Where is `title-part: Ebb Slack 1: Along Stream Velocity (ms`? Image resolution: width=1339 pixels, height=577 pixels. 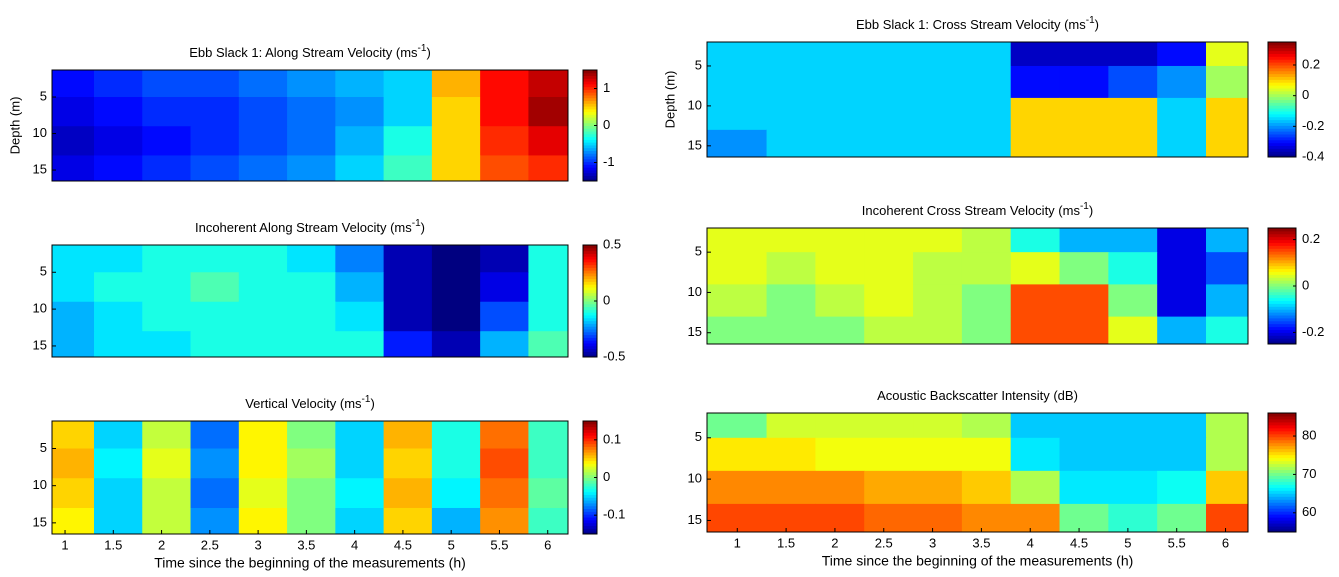
title-part: Ebb Slack 1: Along Stream Velocity (ms is located at coordinates (303, 52).